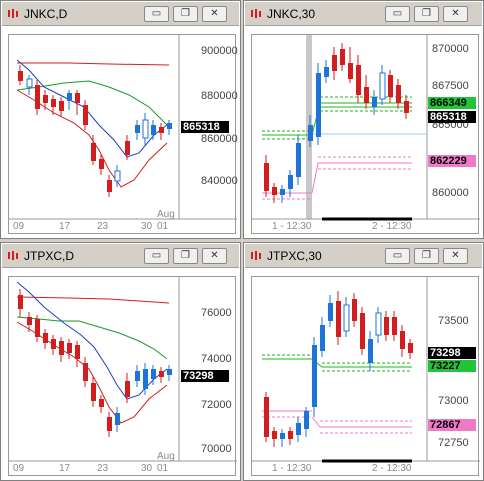 Image resolution: width=484 pixels, height=481 pixels. I want to click on y-tick-label: 76000, so click(216, 313).